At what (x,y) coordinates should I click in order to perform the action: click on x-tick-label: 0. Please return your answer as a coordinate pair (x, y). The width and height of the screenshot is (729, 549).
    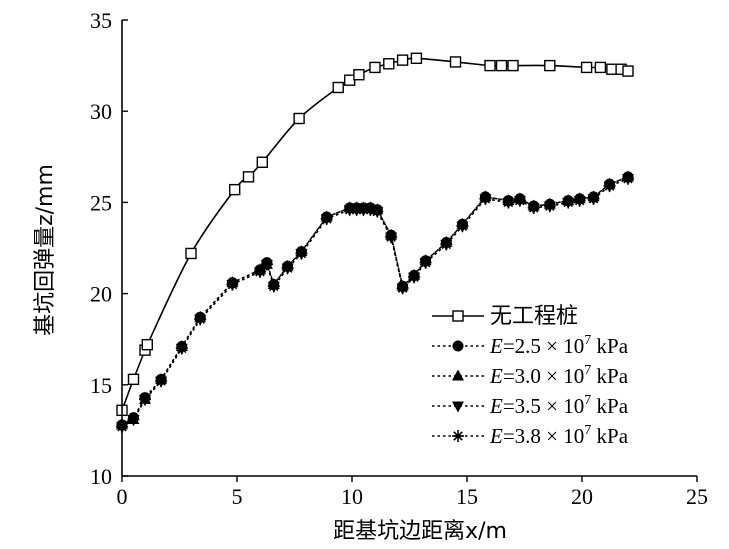
    Looking at the image, I should click on (122, 496).